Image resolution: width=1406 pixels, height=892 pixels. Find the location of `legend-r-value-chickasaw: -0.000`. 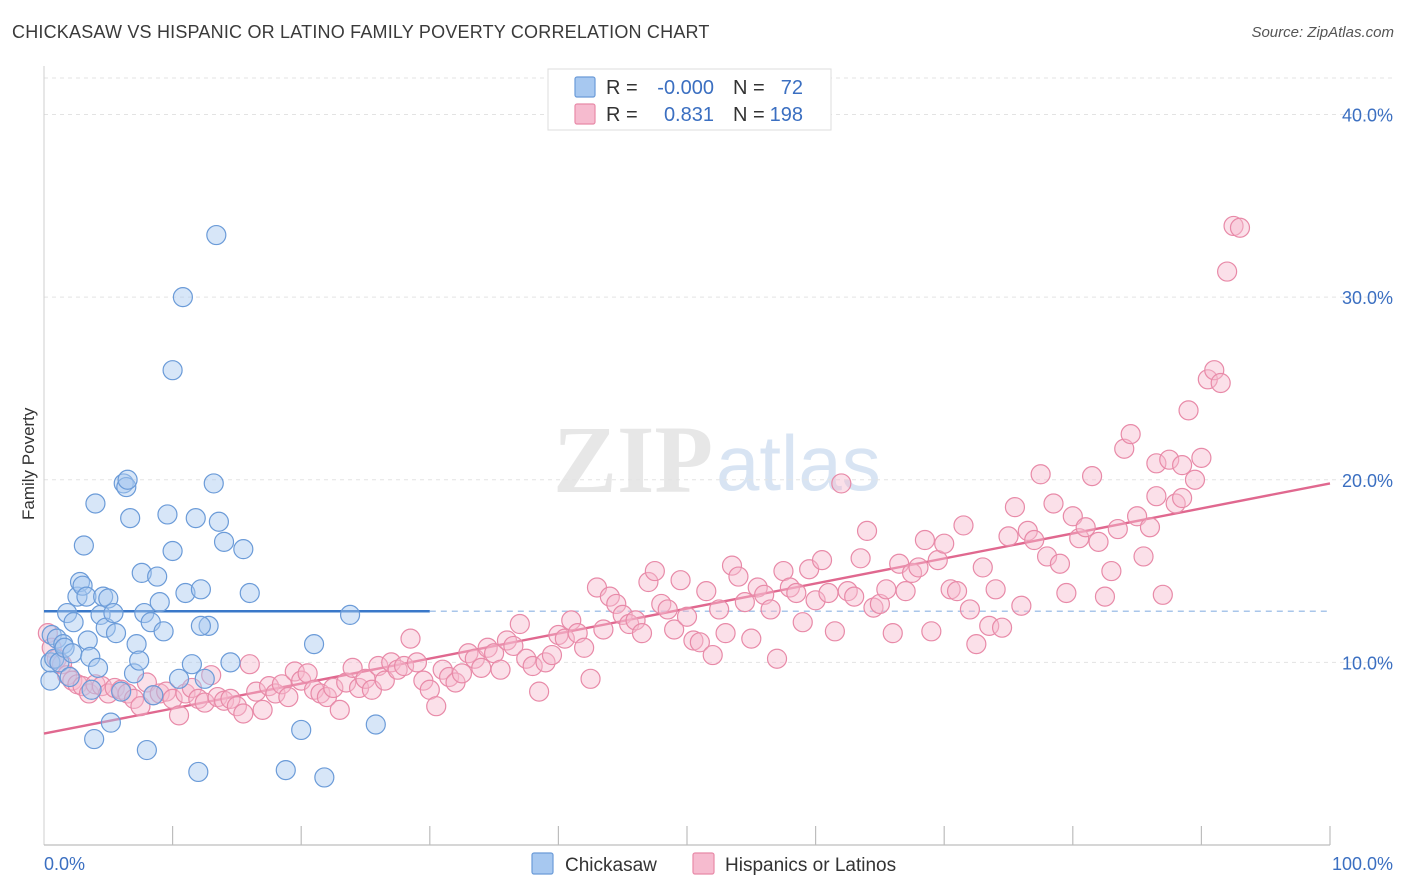

legend-r-value-chickasaw: -0.000 is located at coordinates (685, 88).